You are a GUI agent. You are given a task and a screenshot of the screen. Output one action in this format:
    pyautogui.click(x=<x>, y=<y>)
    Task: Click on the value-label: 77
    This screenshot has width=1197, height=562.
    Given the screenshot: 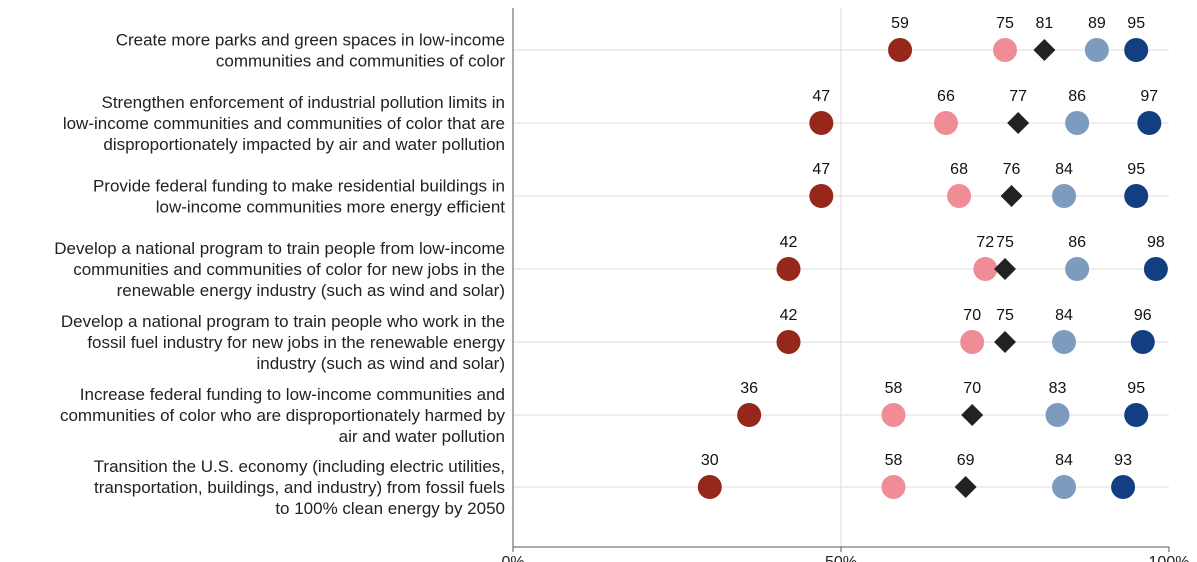 What is the action you would take?
    pyautogui.click(x=1018, y=96)
    